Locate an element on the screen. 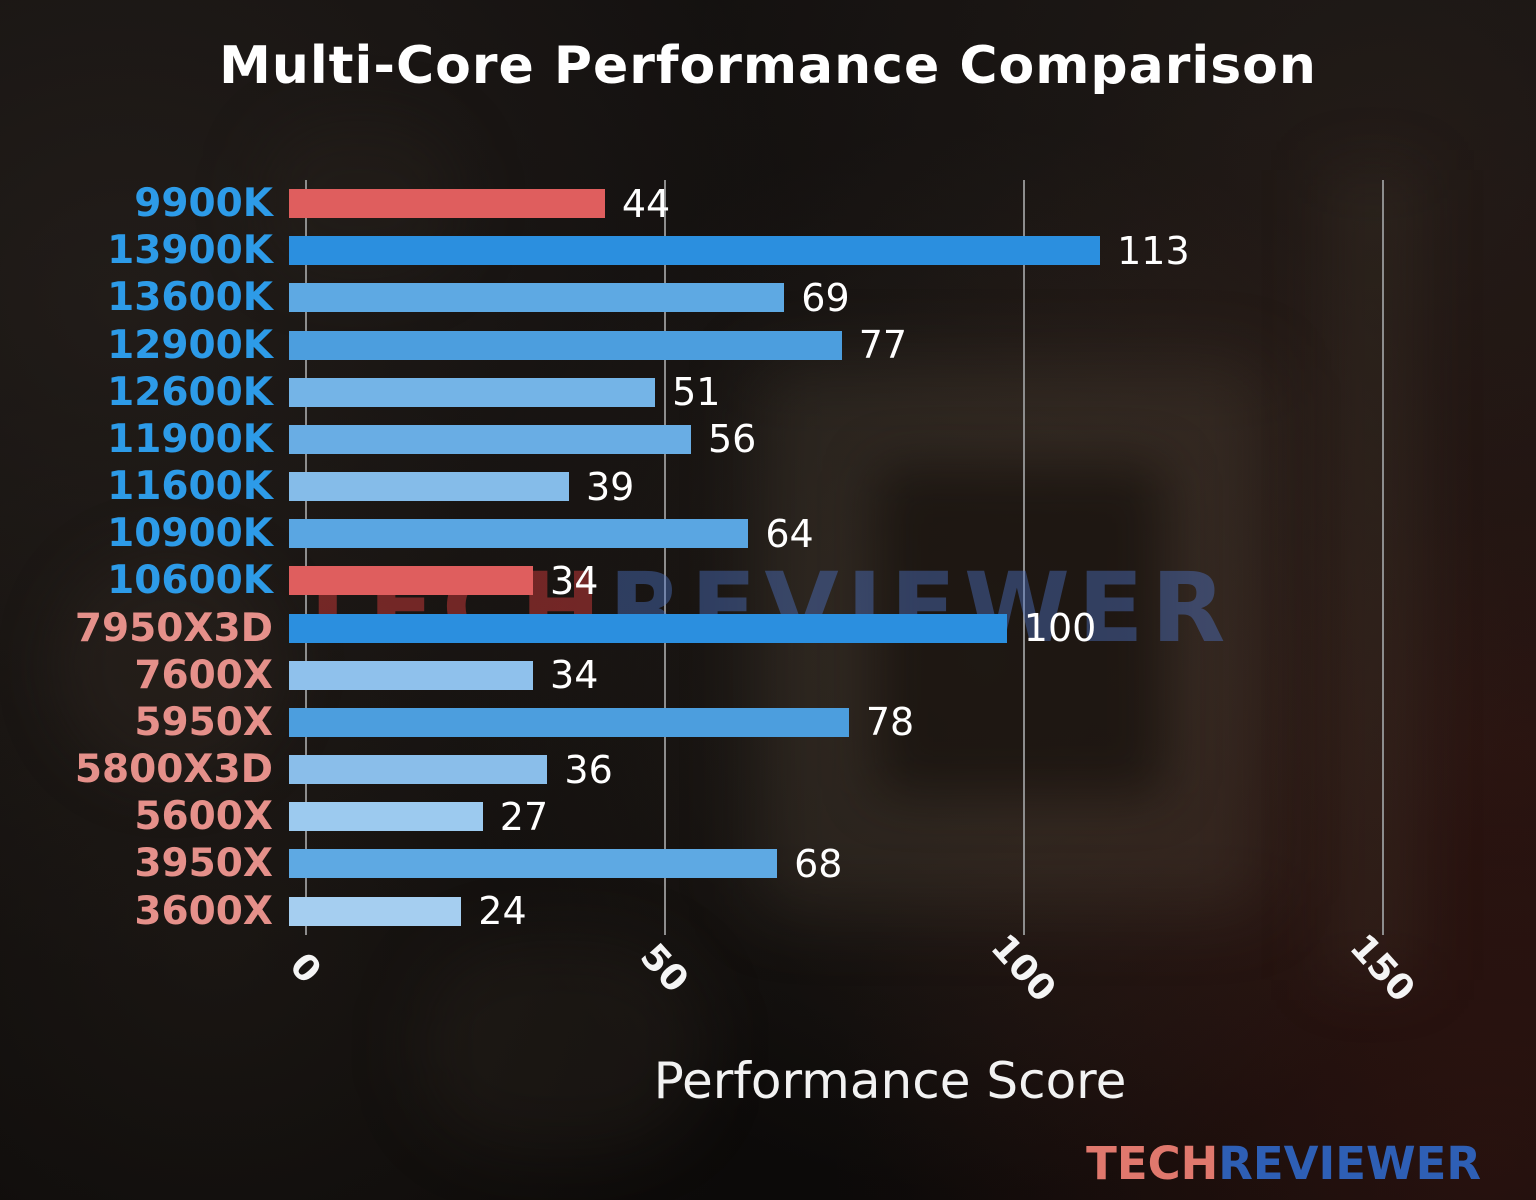 The height and width of the screenshot is (1200, 1536). bar-row: 10600K 34 is located at coordinates (768, 580).